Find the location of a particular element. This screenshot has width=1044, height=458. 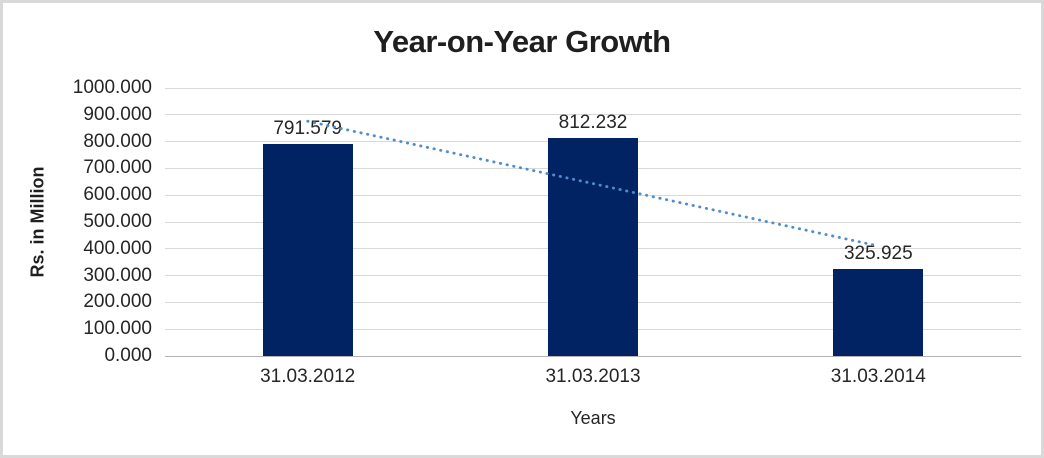

bar-value-label: 791.579 is located at coordinates (307, 128).